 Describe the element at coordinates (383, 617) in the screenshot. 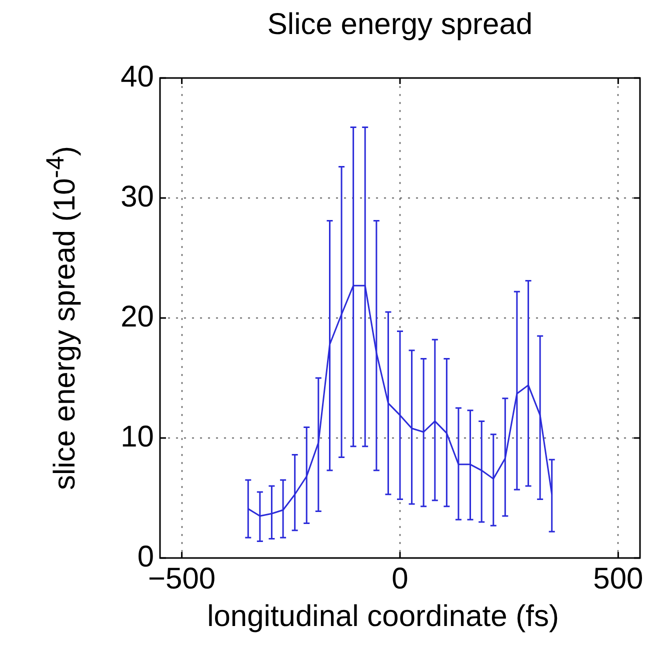

I see `x-axis-title: longitudinal coordinate (fs)` at that location.